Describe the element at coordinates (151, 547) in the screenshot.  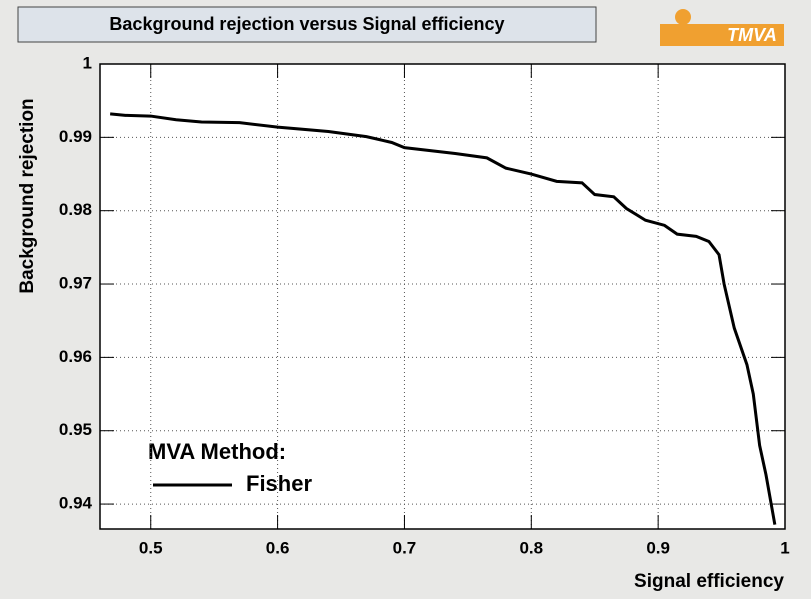
I see `x-tick-label: 0.5` at that location.